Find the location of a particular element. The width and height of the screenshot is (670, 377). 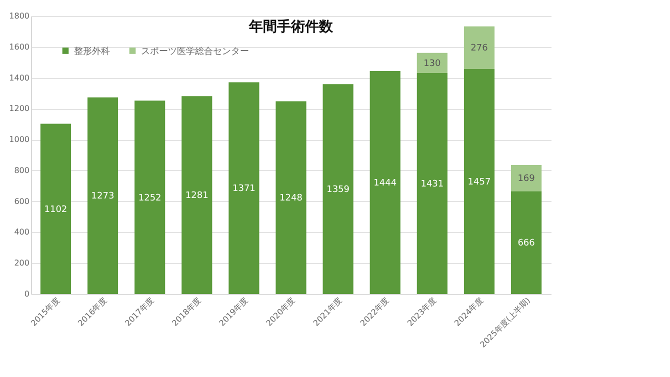

chart-title: 年間手術件数 is located at coordinates (291, 26).